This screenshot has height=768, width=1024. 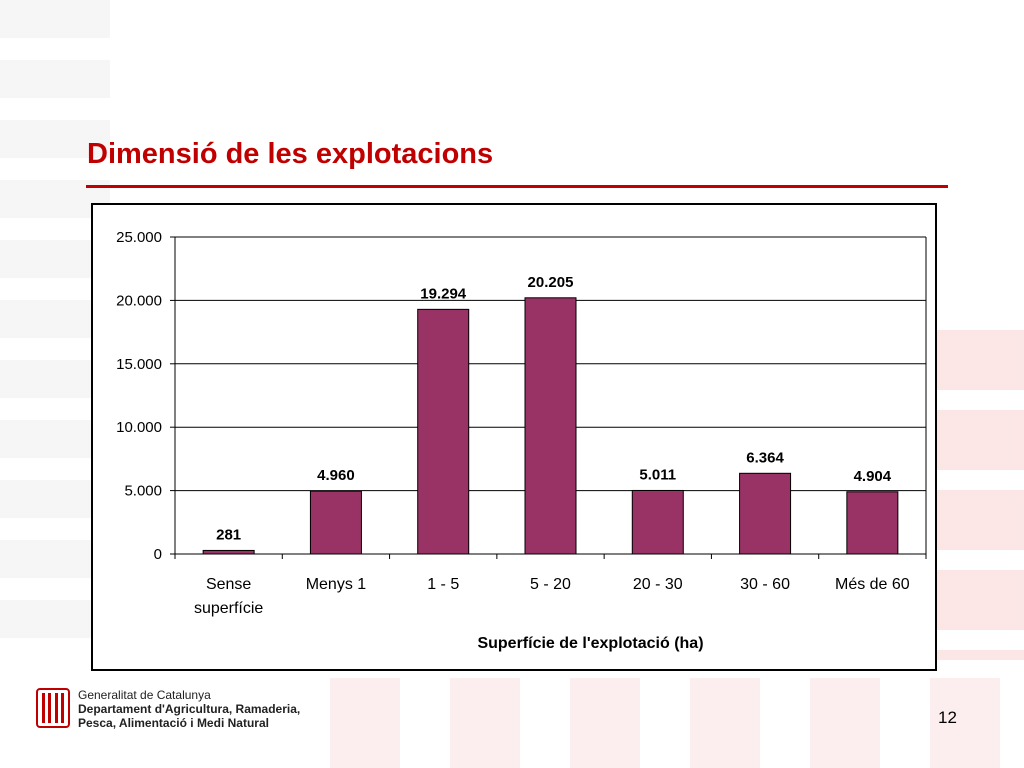 What do you see at coordinates (765, 457) in the screenshot?
I see `data-label: 6.364` at bounding box center [765, 457].